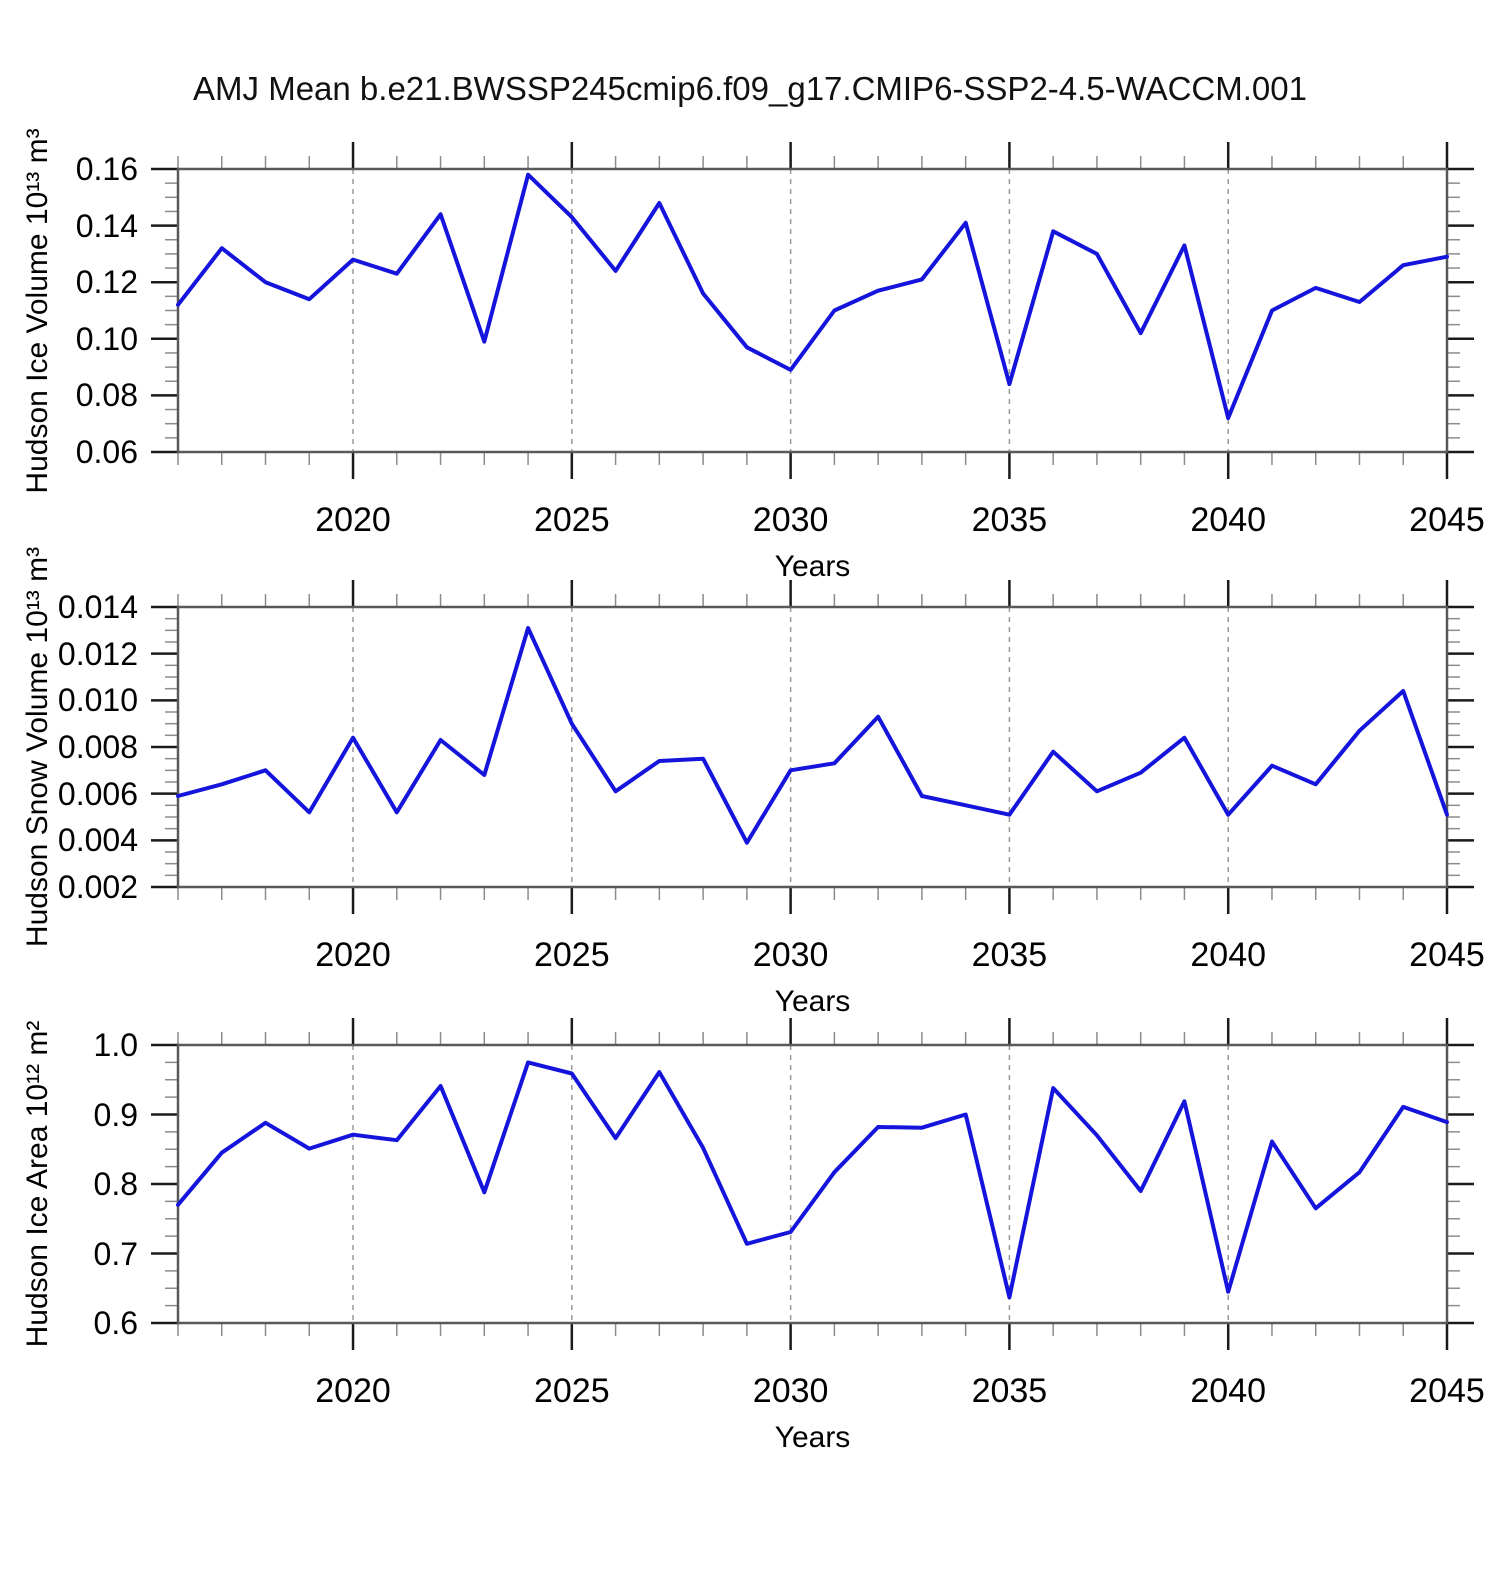  What do you see at coordinates (106, 169) in the screenshot?
I see `y-tick-label: 0.16` at bounding box center [106, 169].